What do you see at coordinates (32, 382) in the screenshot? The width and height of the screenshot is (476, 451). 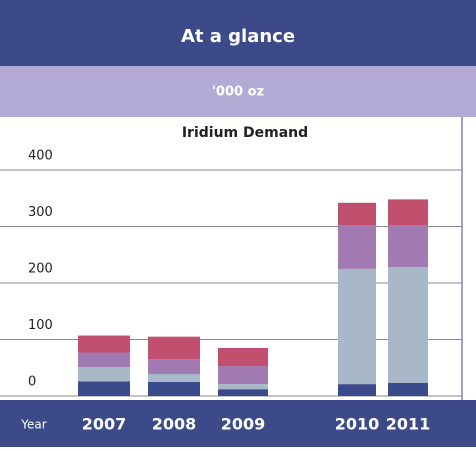 I see `y-tick-label: 0` at bounding box center [32, 382].